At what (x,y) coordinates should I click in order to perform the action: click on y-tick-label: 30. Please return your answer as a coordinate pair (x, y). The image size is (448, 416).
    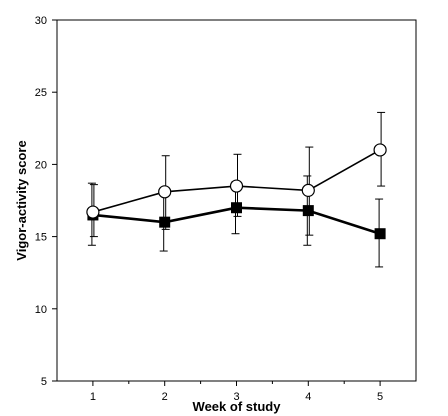
    Looking at the image, I should click on (41, 21).